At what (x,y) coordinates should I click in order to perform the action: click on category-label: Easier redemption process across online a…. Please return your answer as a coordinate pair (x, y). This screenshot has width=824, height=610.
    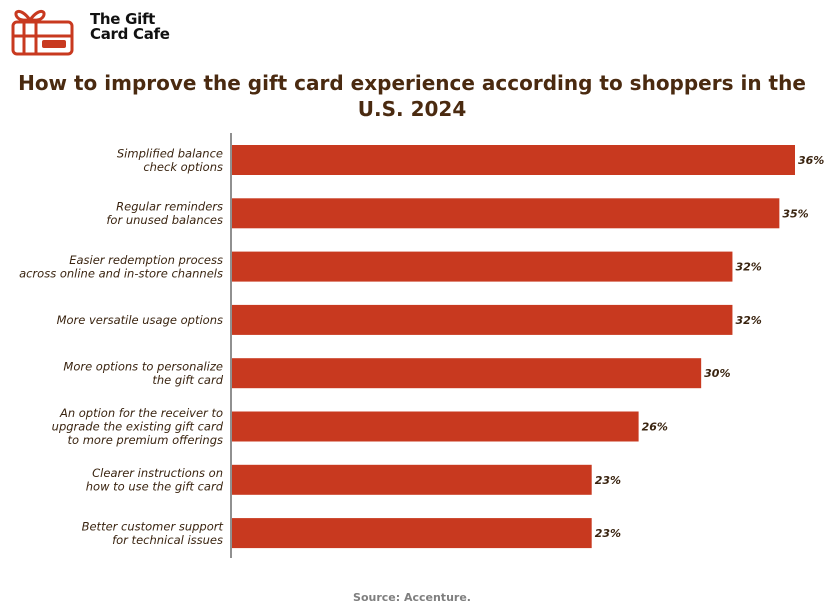
    Looking at the image, I should click on (121, 267).